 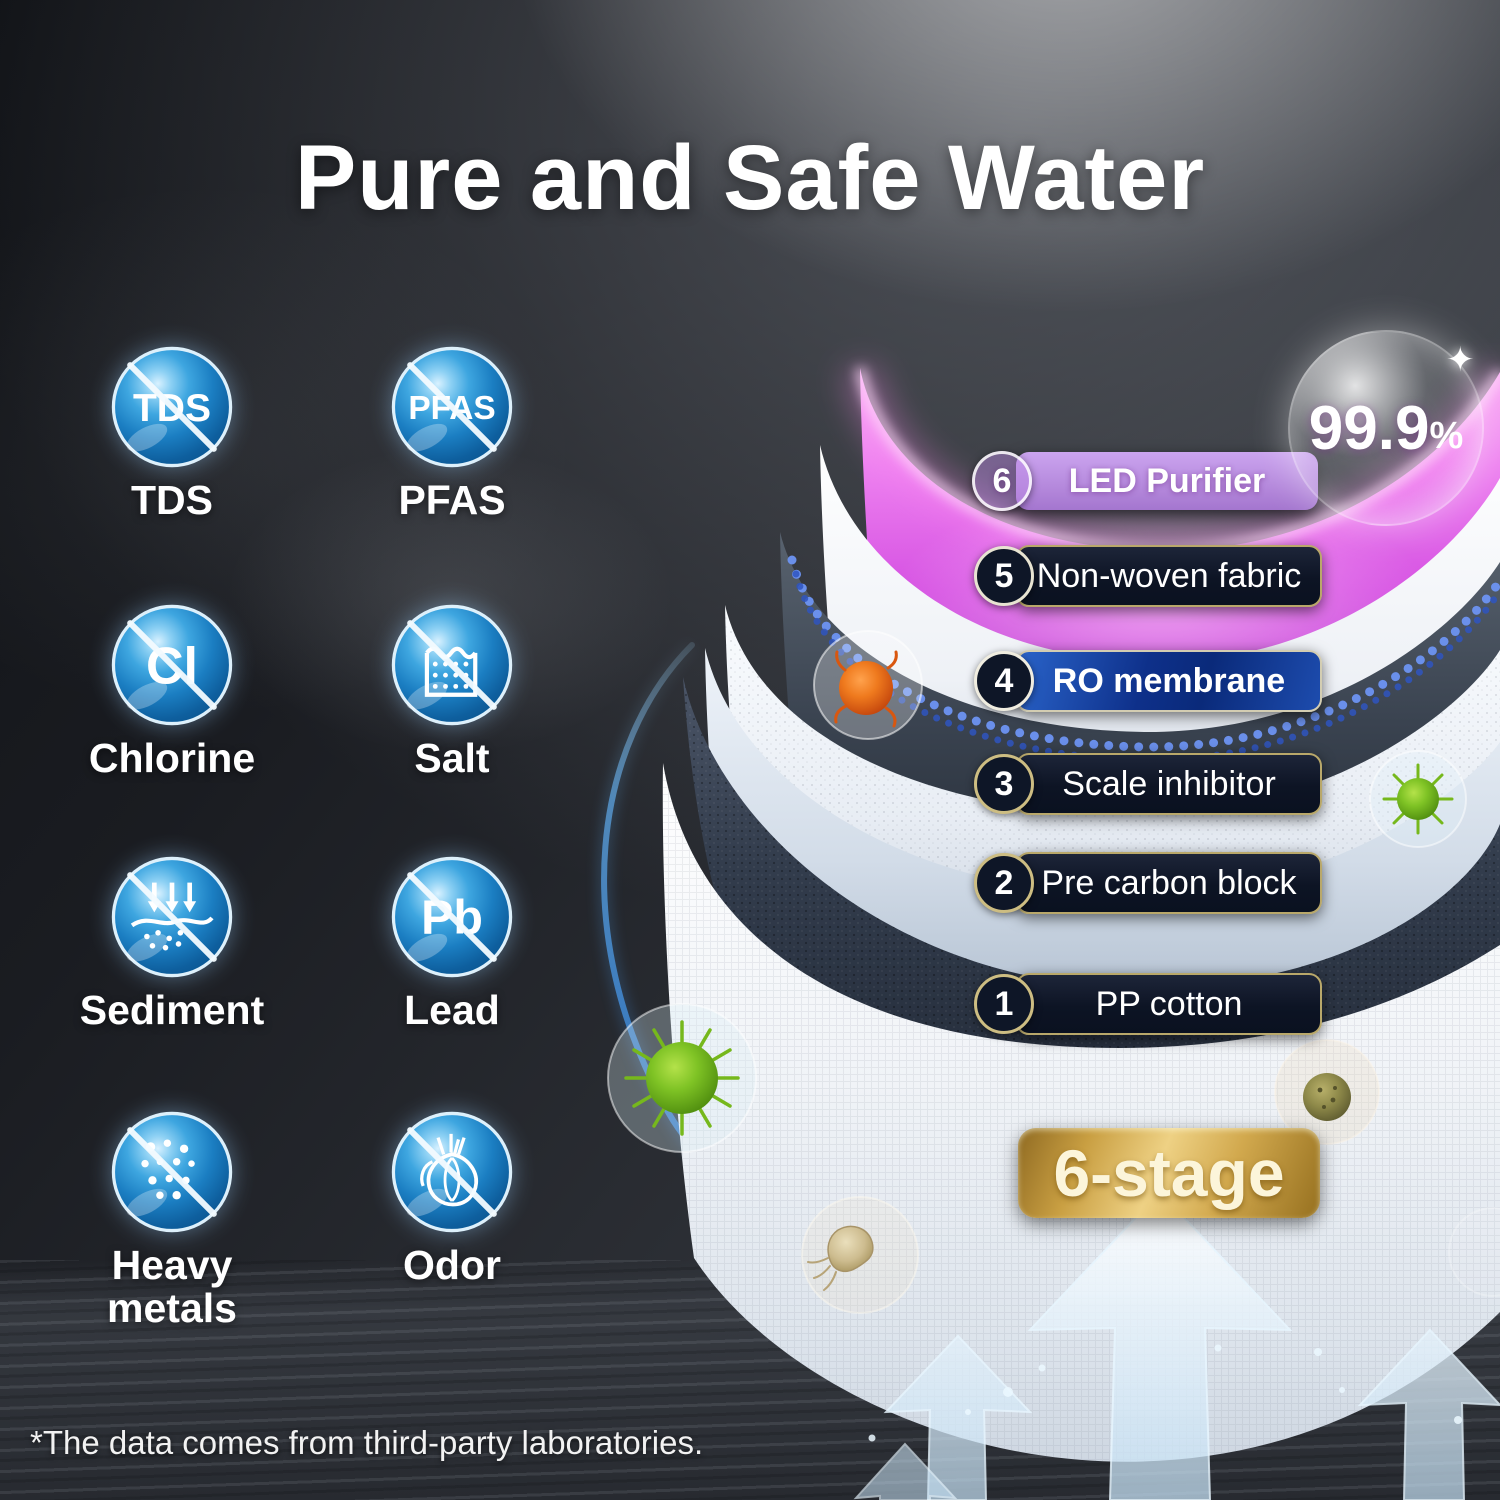 What do you see at coordinates (682, 1078) in the screenshot?
I see `green-microbe-large` at bounding box center [682, 1078].